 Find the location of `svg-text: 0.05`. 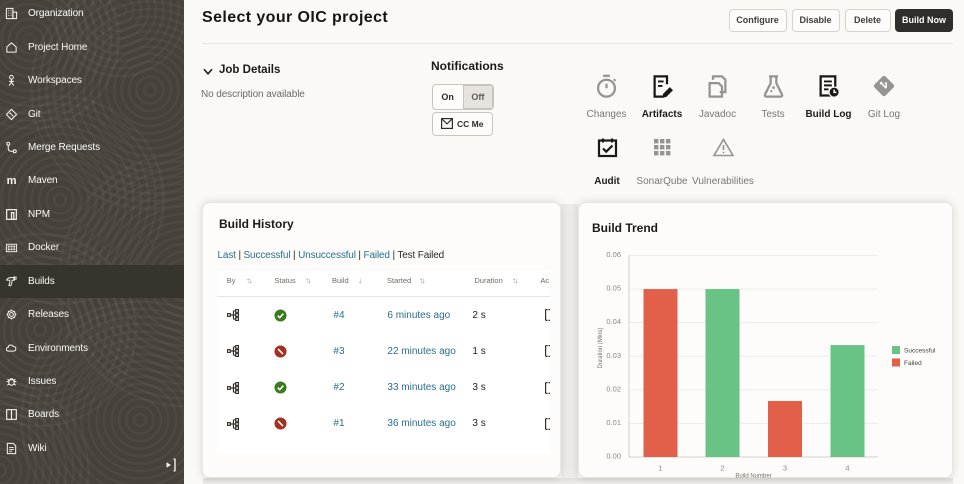

svg-text: 0.05 is located at coordinates (613, 288).